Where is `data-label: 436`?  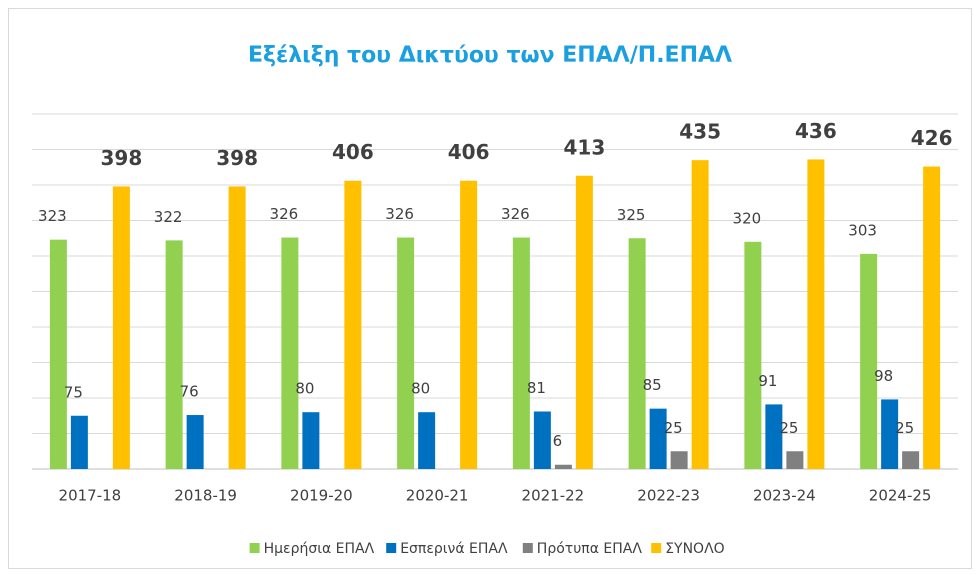
data-label: 436 is located at coordinates (816, 131).